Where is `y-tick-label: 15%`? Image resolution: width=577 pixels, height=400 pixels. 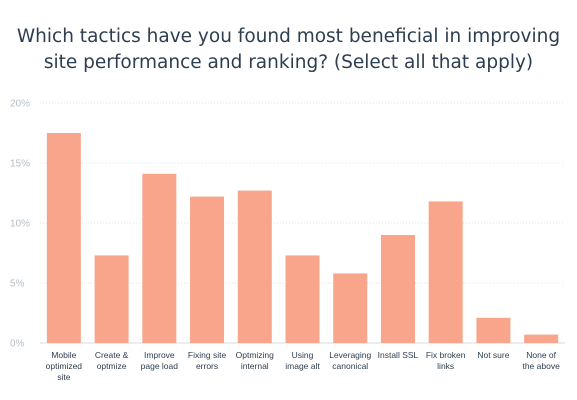 y-tick-label: 15% is located at coordinates (20, 164).